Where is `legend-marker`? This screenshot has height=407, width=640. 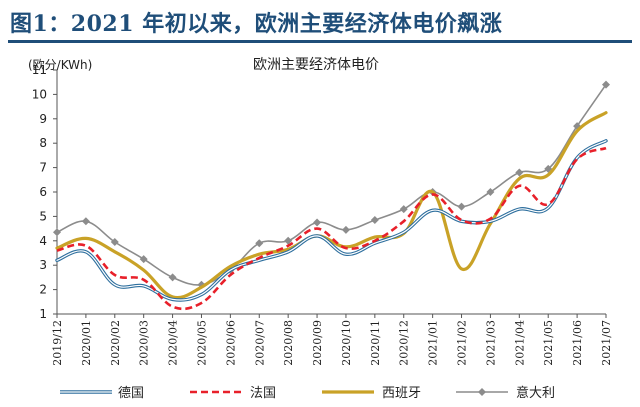 legend-marker is located at coordinates (482, 392).